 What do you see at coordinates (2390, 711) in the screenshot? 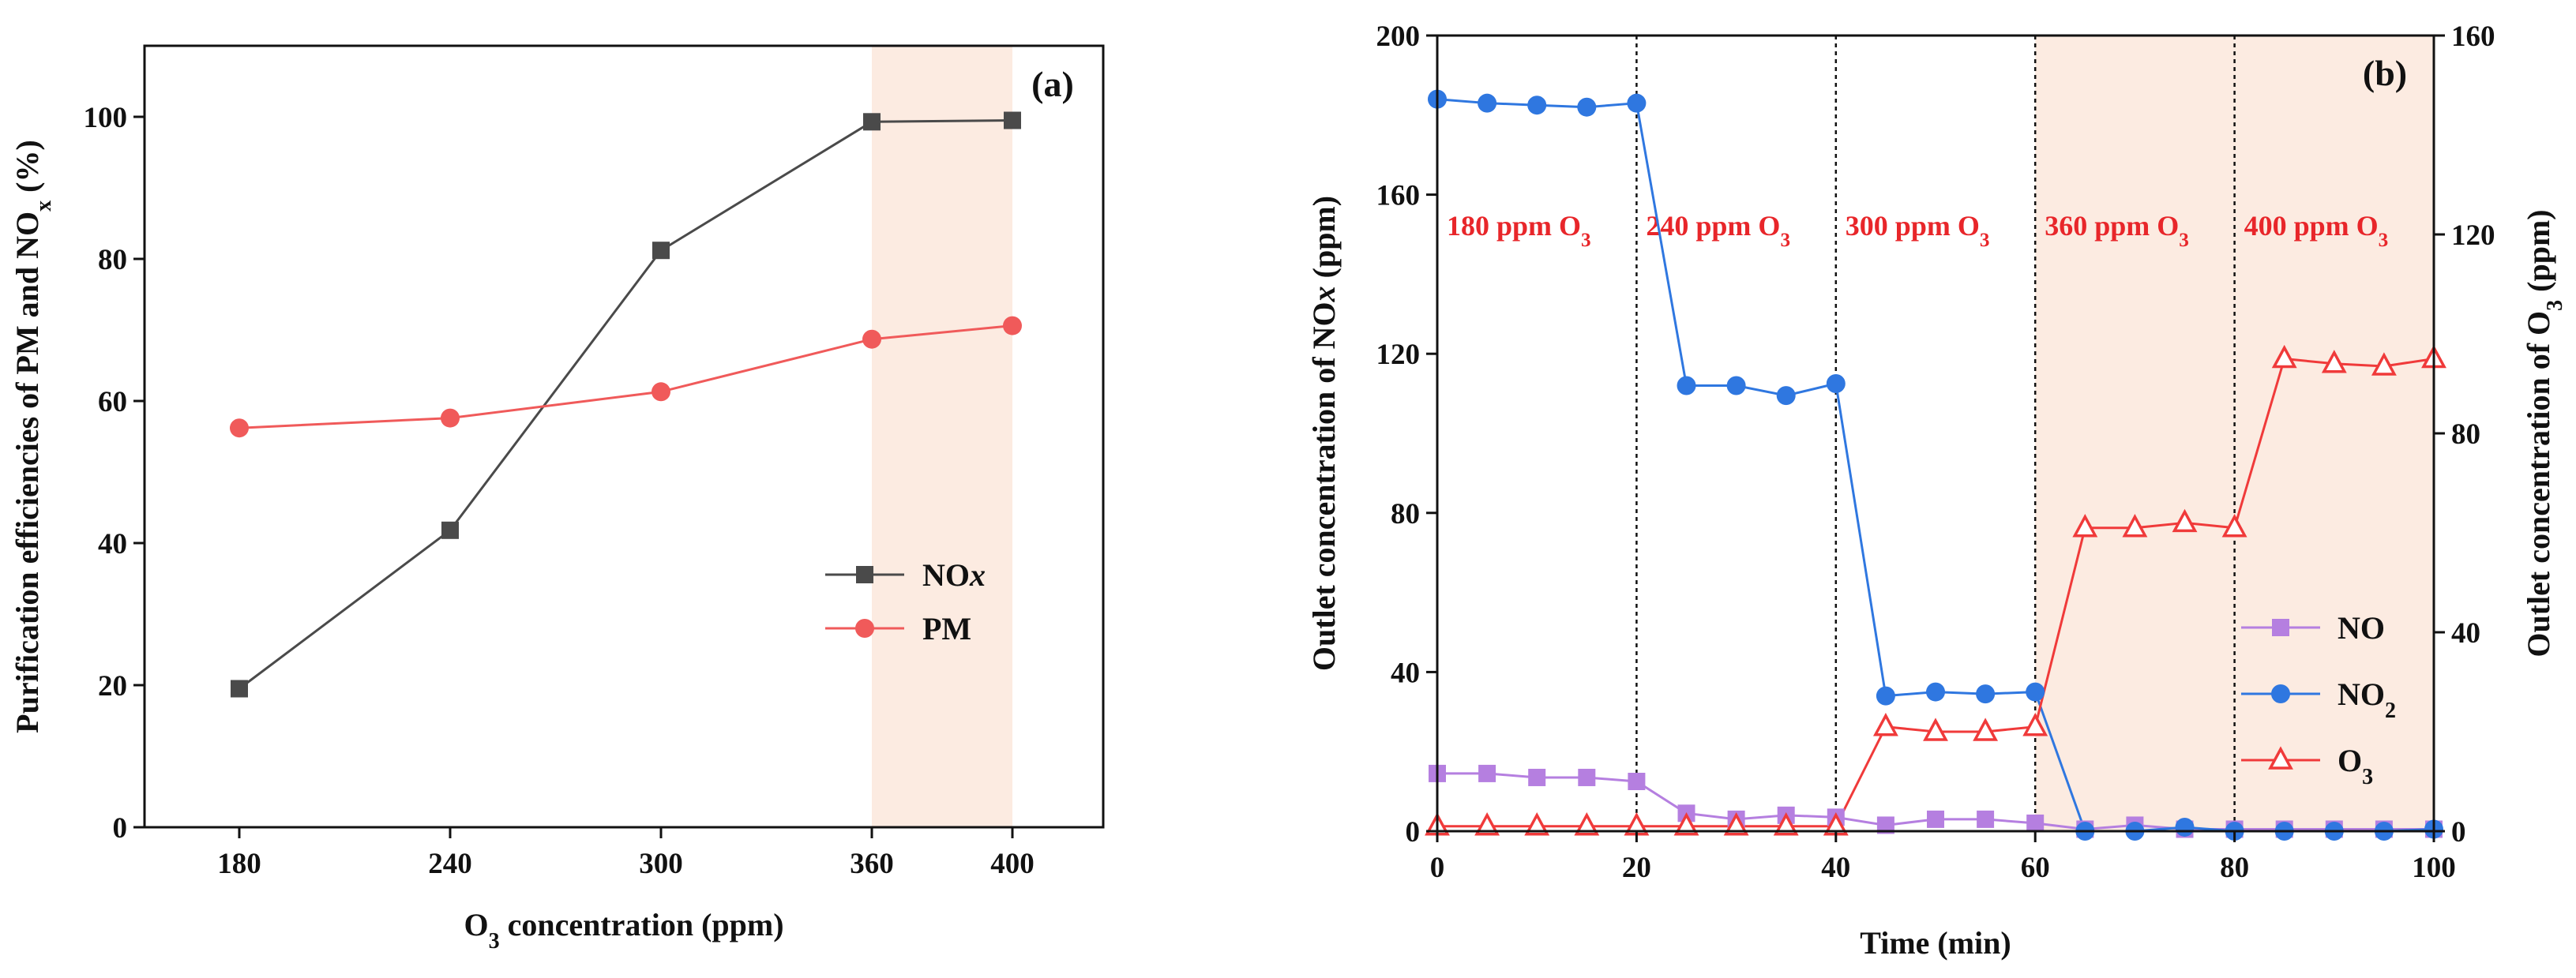
I see `legend-label-NO2-part: 2` at bounding box center [2390, 711].